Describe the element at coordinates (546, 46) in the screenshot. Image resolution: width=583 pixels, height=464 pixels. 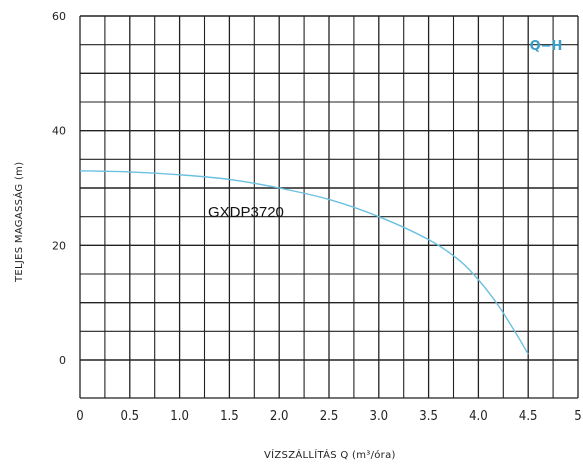
I see `legend-q-h: Q−H` at that location.